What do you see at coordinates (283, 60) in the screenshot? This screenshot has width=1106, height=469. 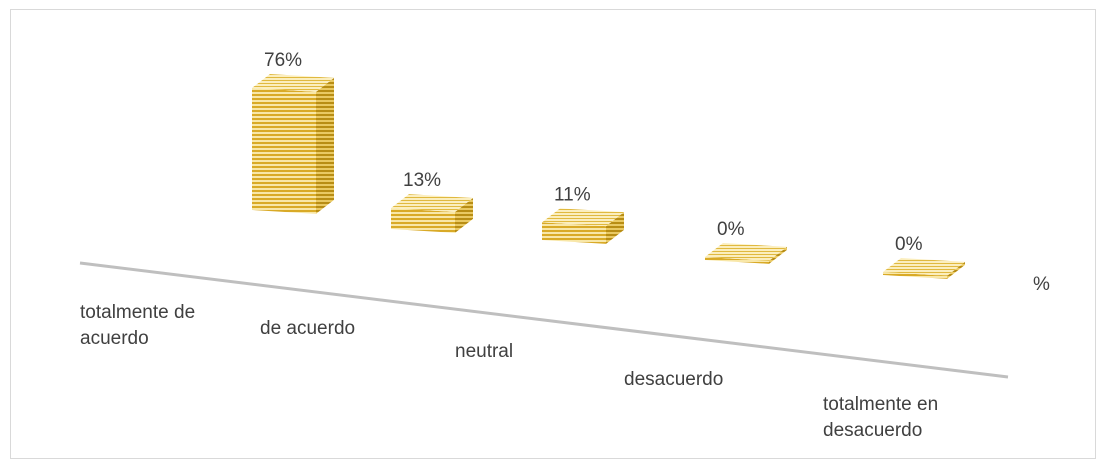 I see `data-label: 76%` at bounding box center [283, 60].